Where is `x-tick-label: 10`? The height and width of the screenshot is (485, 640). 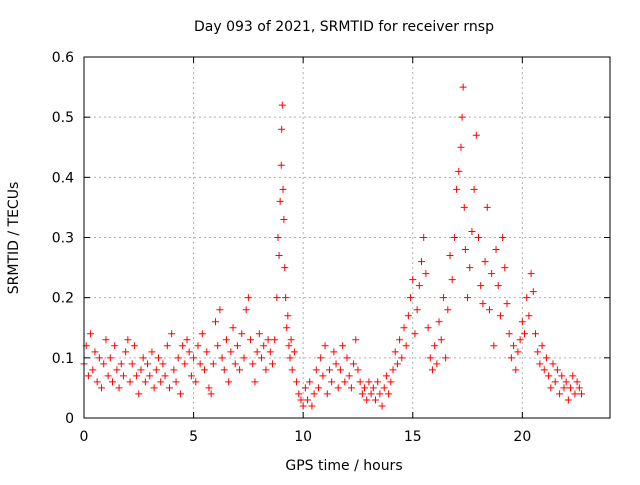
x-tick-label: 10 is located at coordinates (303, 437).